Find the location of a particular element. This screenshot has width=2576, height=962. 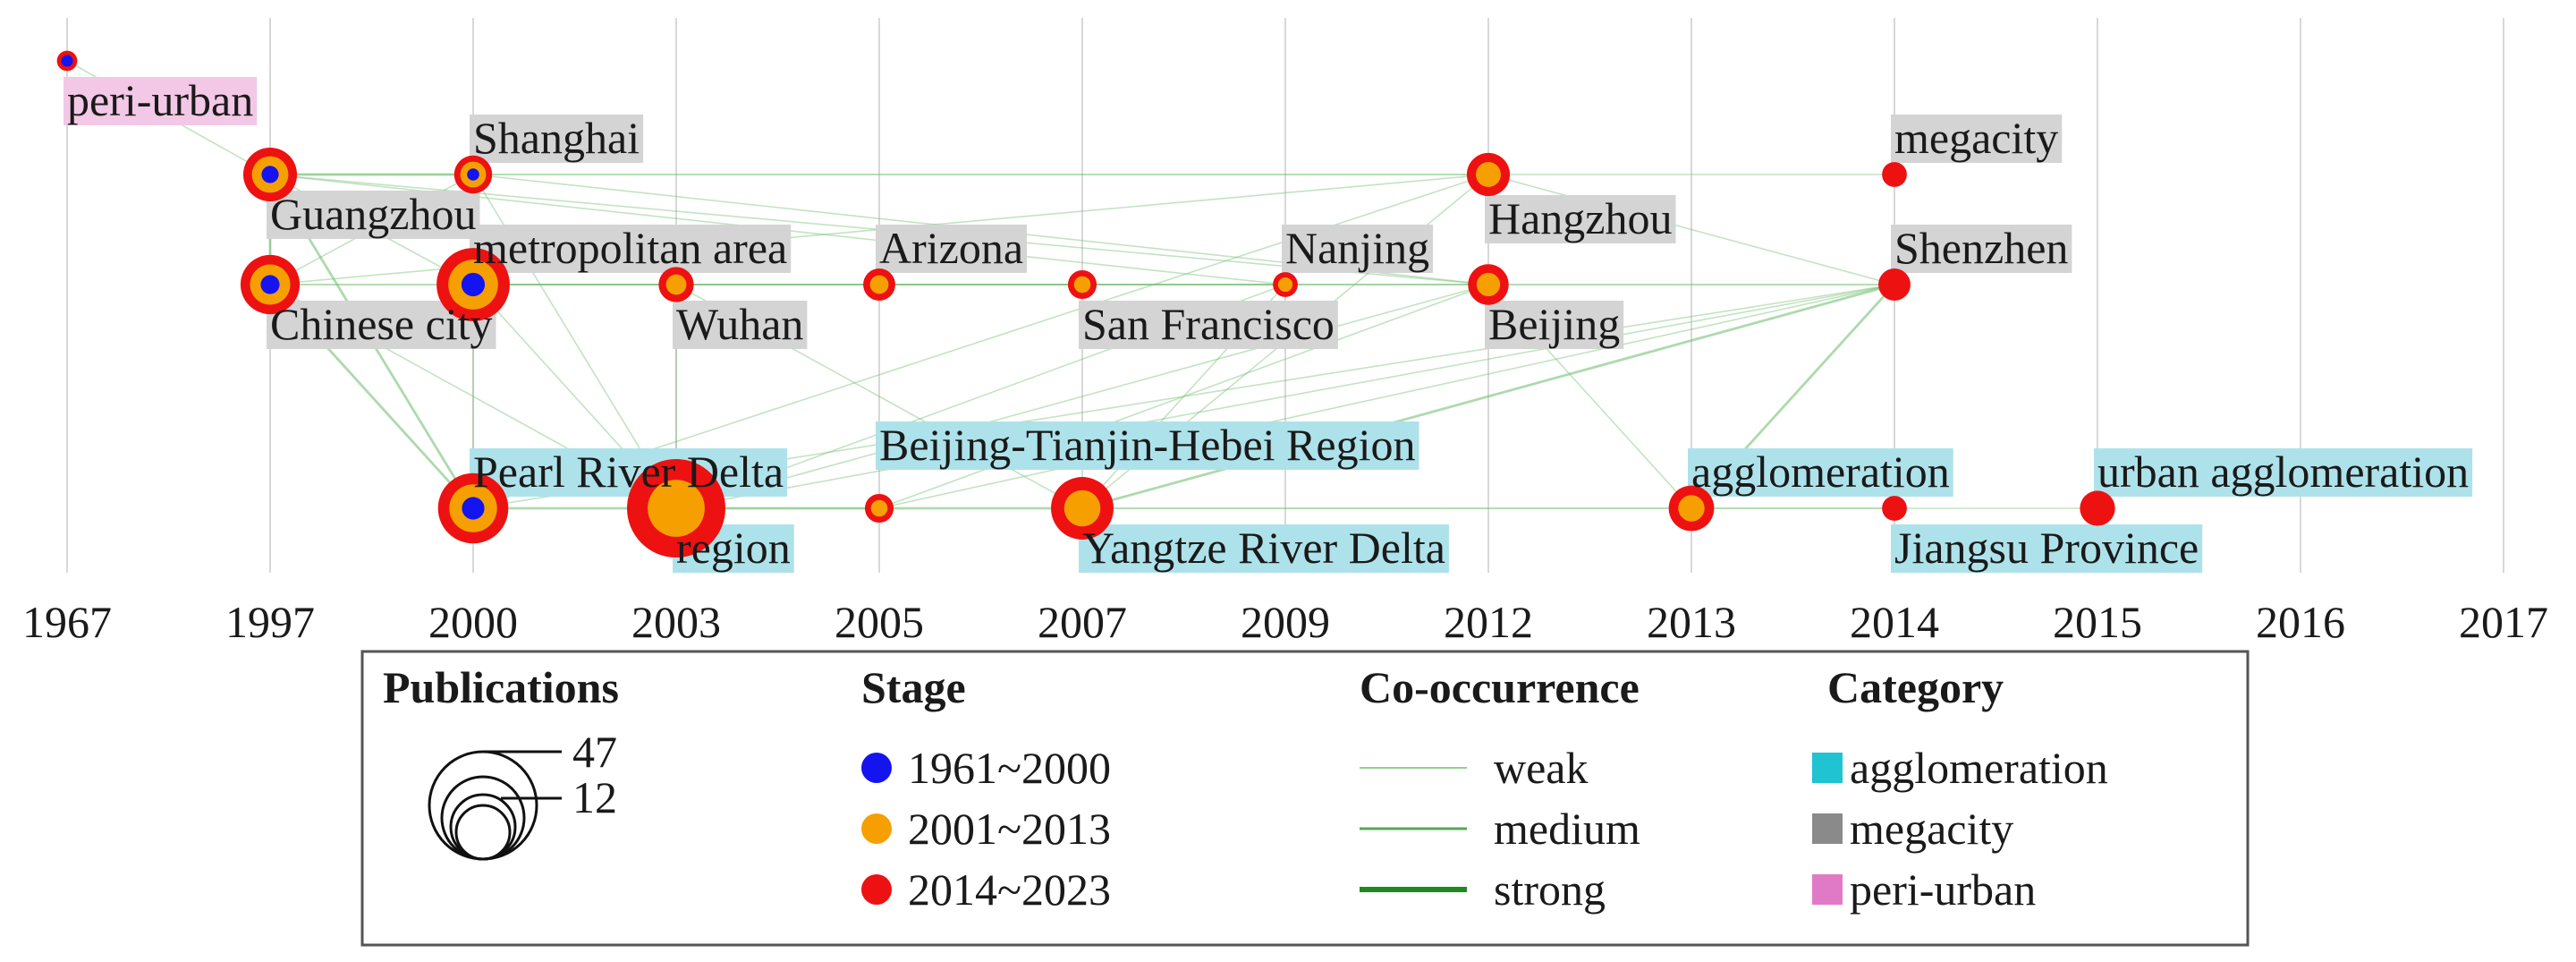

keyword-node-megacity is located at coordinates (1894, 175).